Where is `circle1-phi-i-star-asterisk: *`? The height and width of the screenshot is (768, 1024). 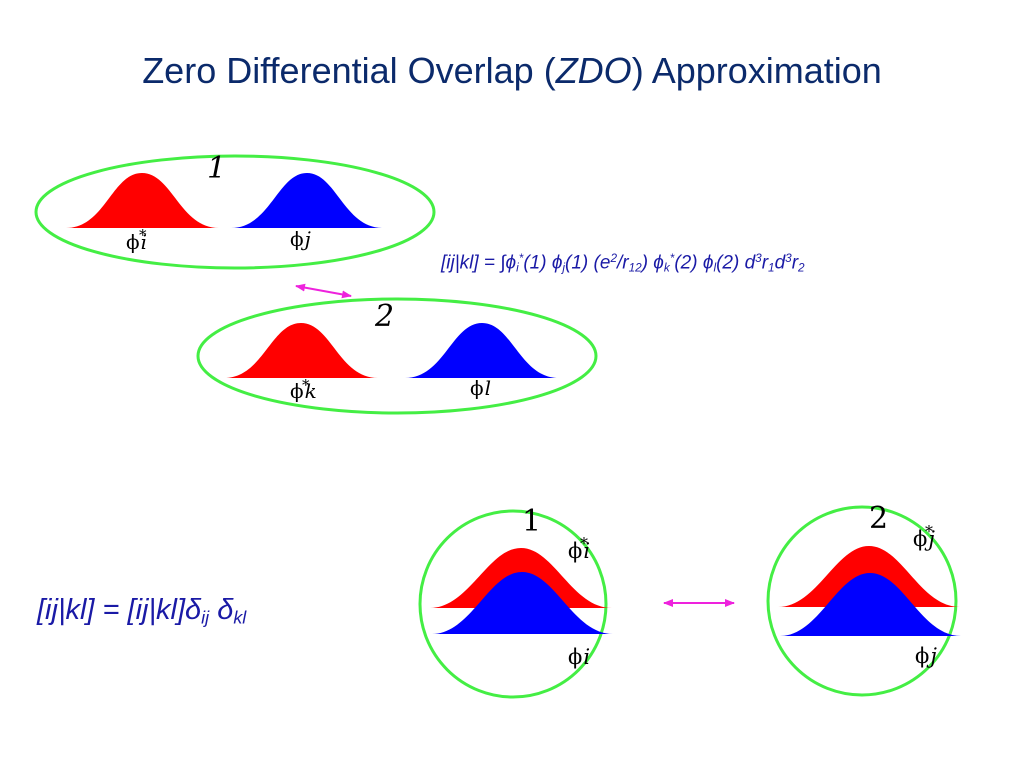
circle1-phi-i-star-asterisk: * is located at coordinates (584, 543).